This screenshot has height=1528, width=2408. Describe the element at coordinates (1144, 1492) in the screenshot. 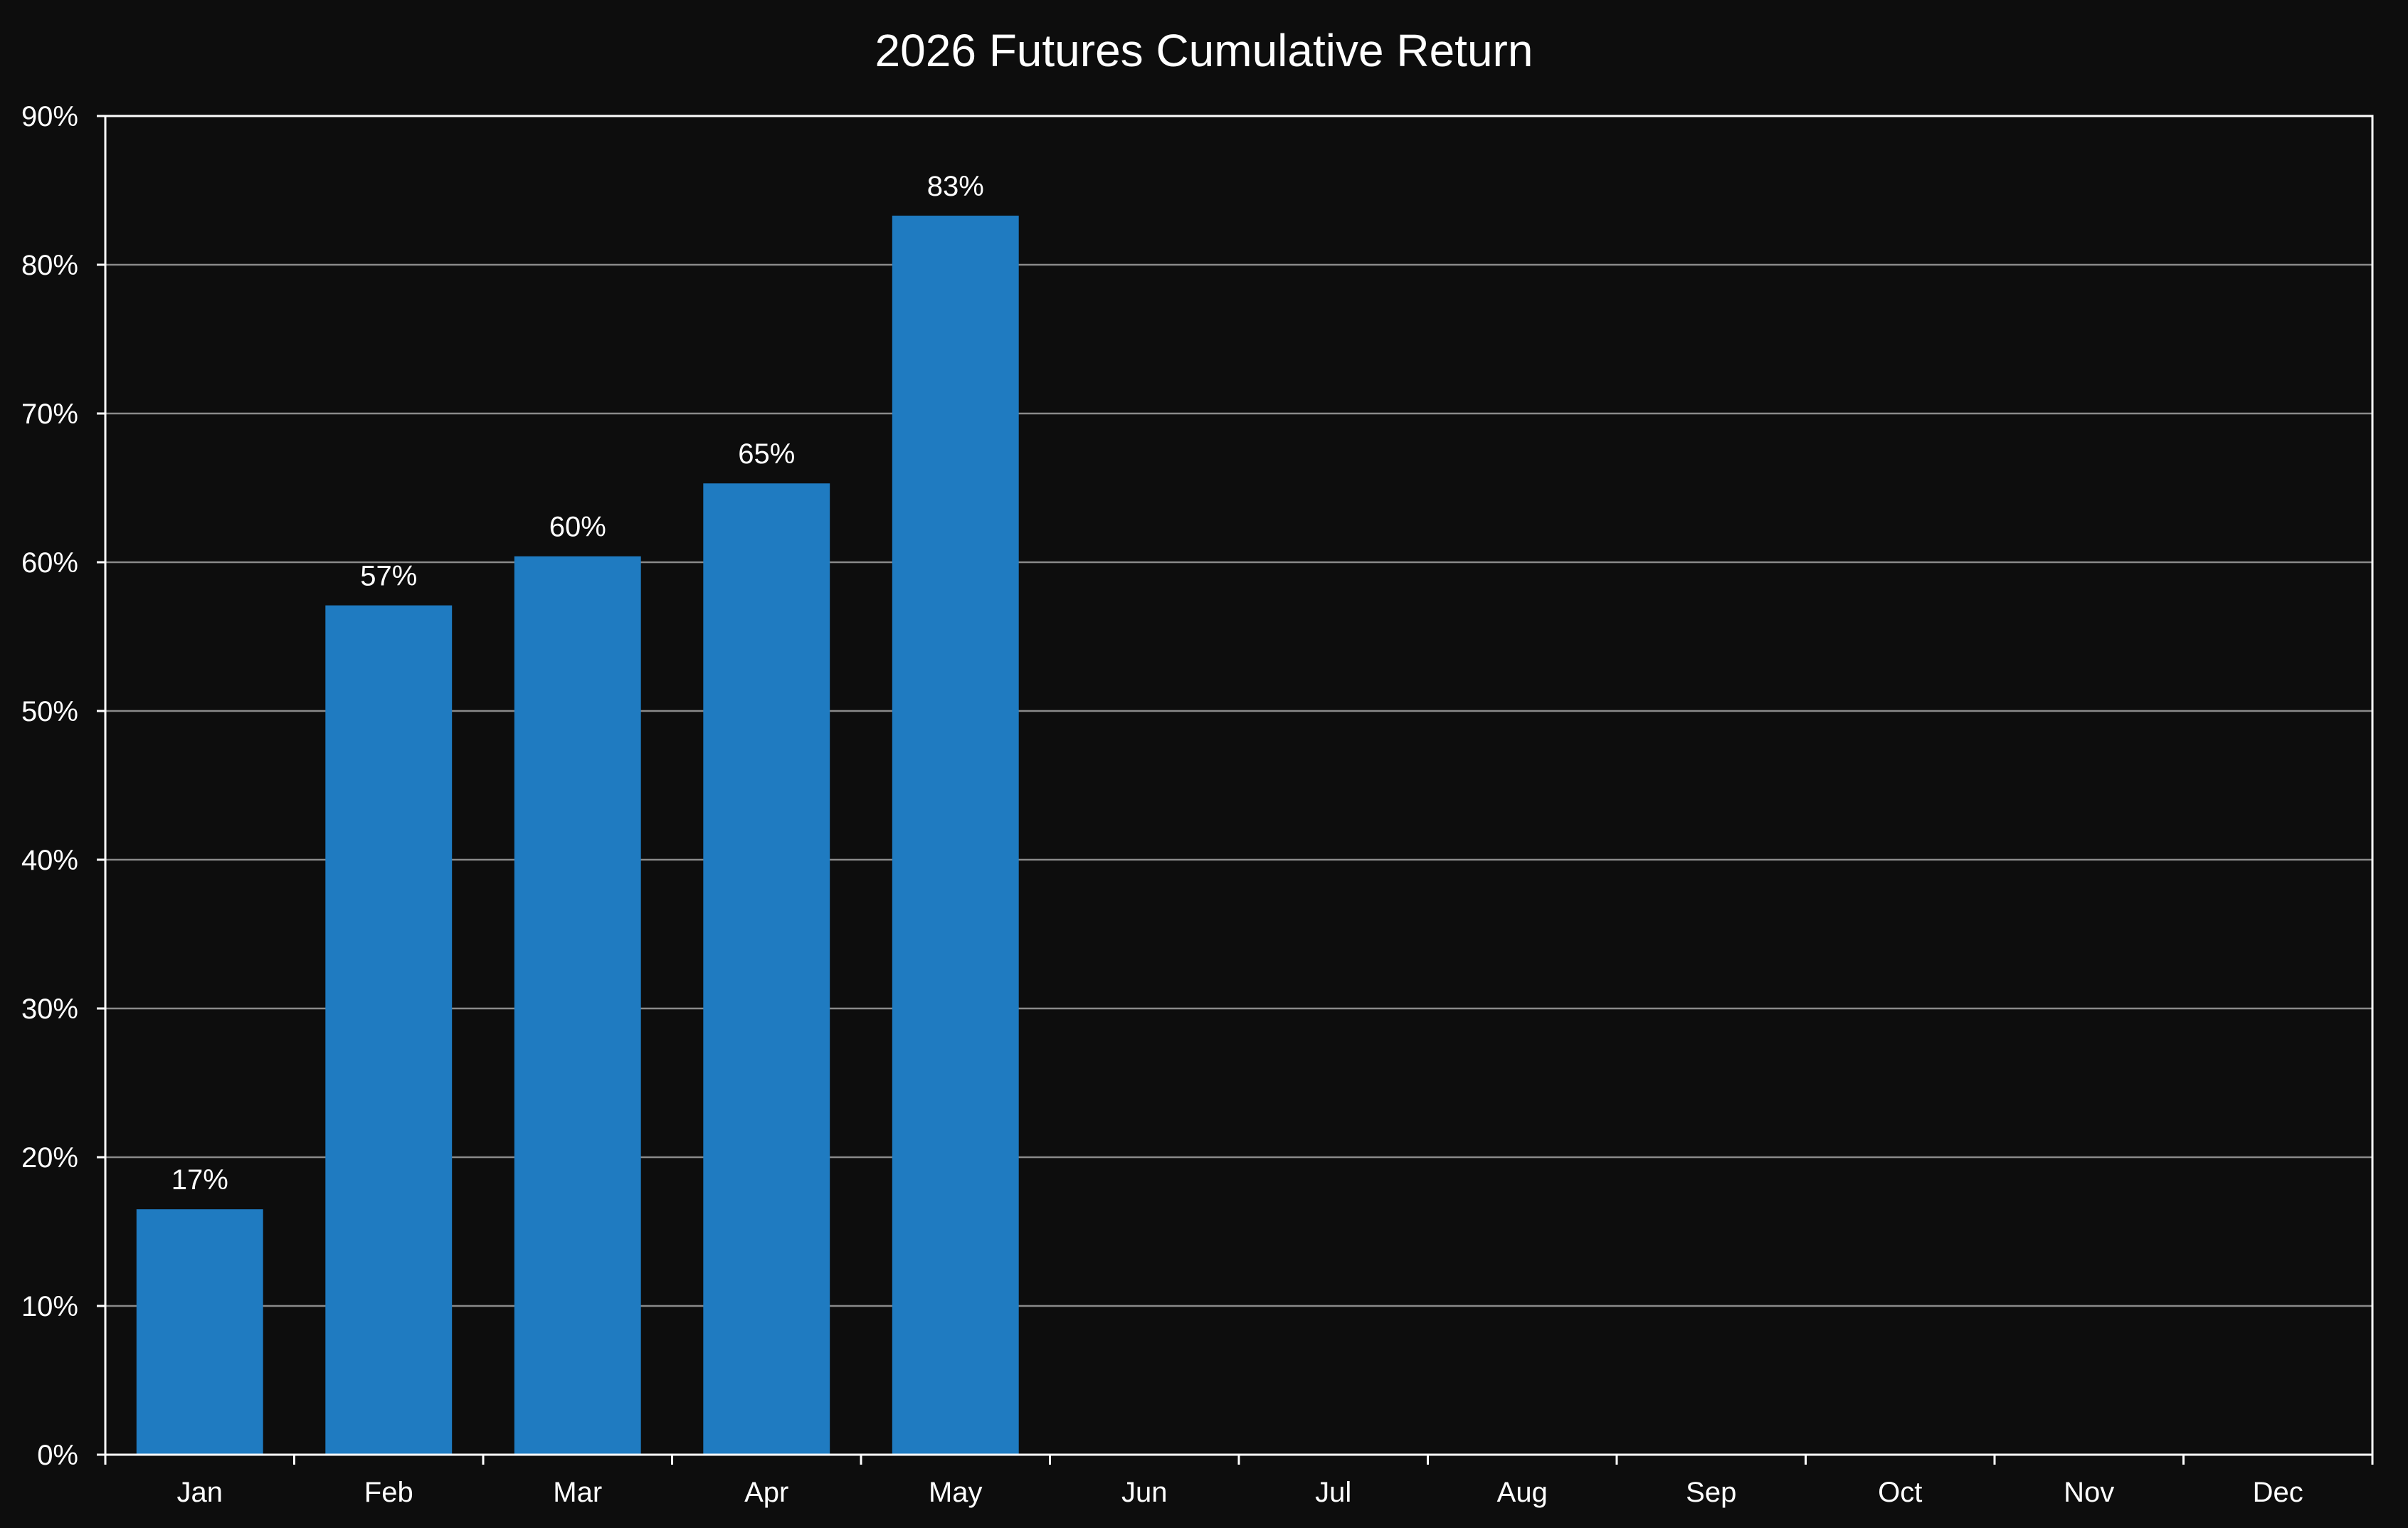

I see `x-tick-label: Jun` at that location.